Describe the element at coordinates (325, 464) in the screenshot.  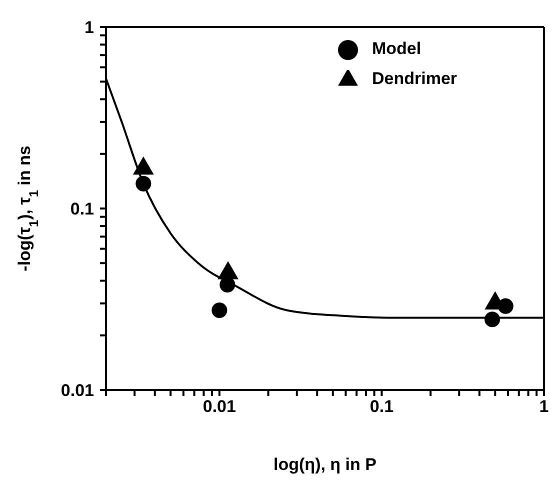
I see `x-axis-title: log(η), η in P` at that location.